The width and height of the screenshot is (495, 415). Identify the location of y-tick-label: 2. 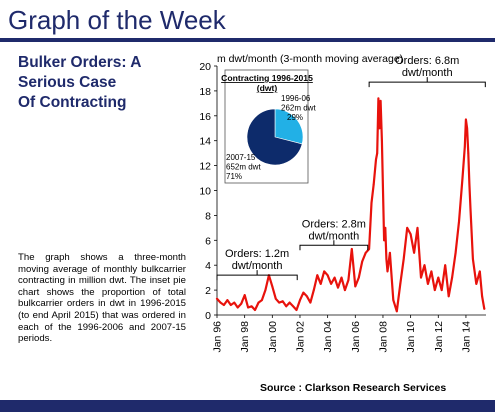
(208, 291).